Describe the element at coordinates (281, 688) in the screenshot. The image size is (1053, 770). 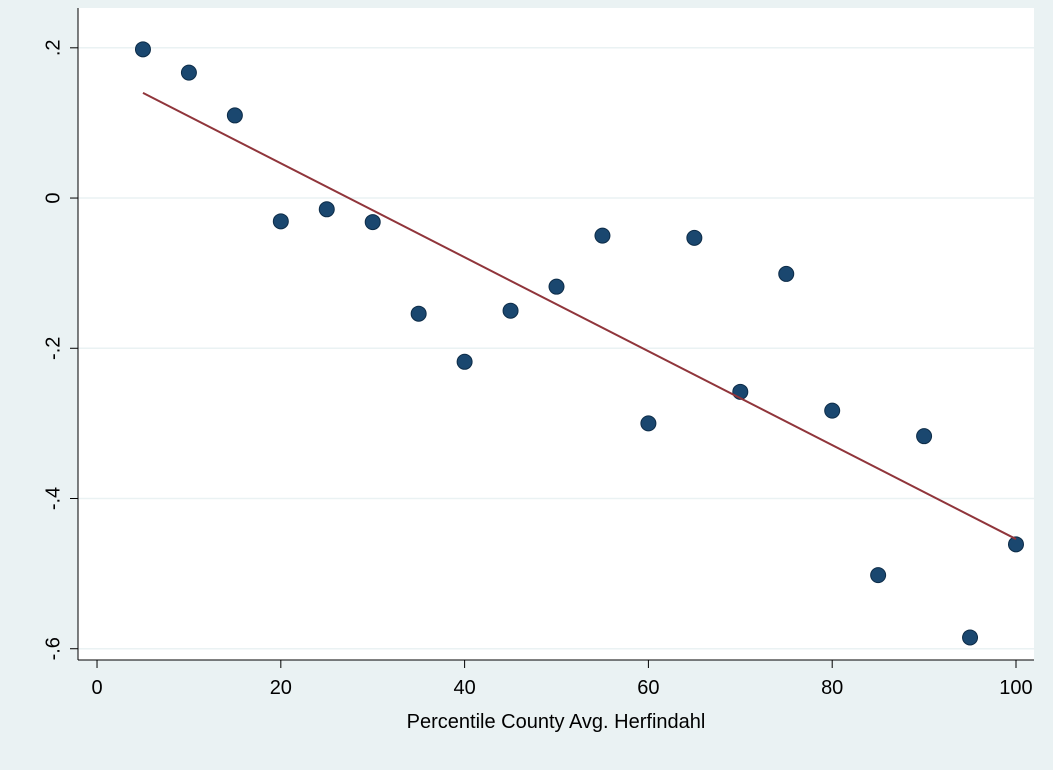
I see `x-tick-label: 20` at that location.